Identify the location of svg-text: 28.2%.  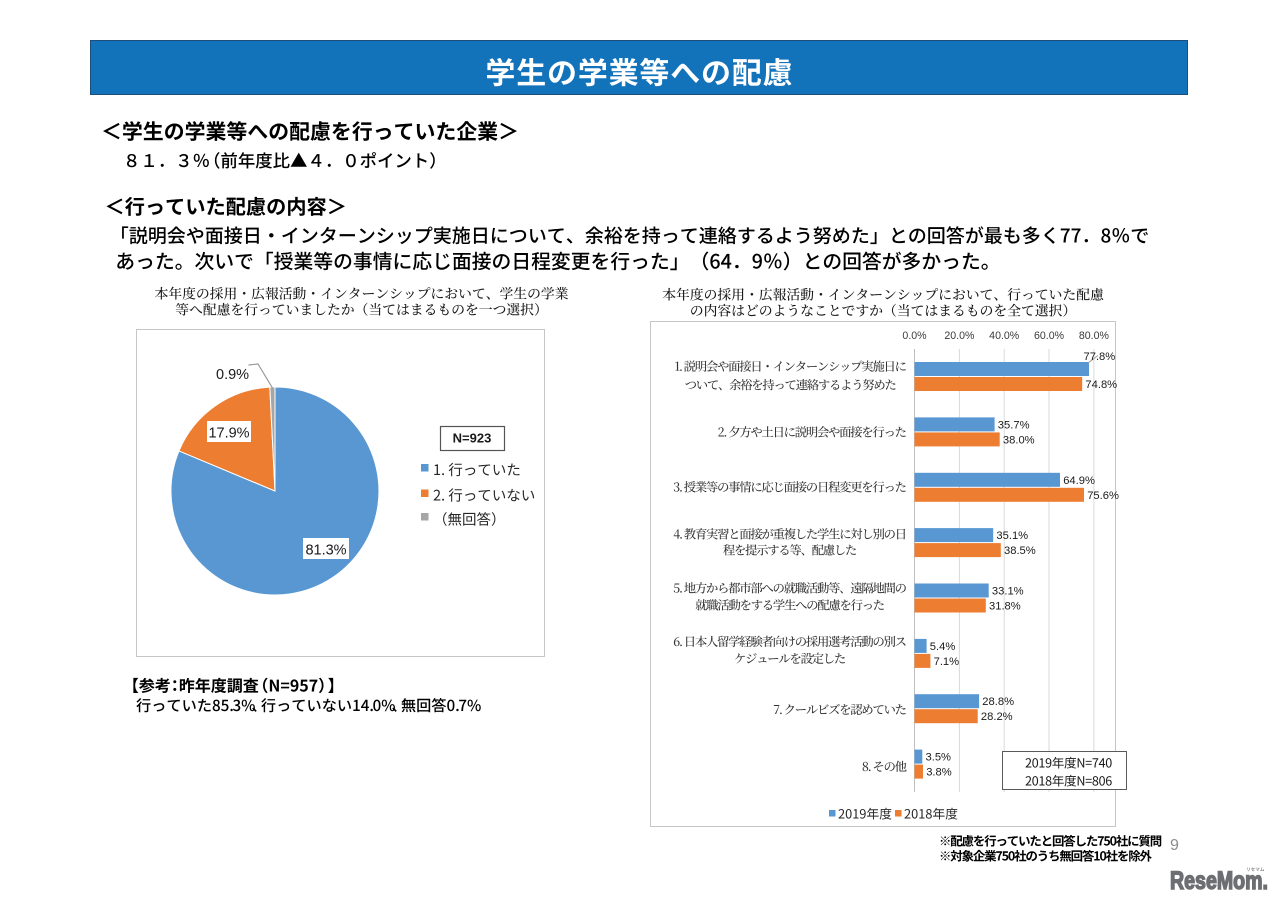
(997, 717).